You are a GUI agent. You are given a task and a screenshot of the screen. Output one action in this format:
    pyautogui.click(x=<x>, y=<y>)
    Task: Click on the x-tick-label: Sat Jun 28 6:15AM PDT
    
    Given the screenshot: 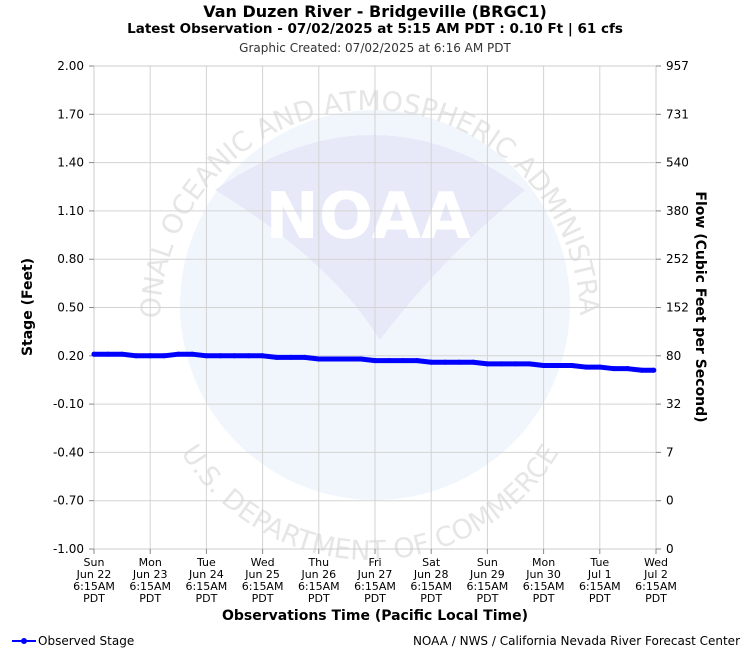 What is the action you would take?
    pyautogui.click(x=431, y=580)
    